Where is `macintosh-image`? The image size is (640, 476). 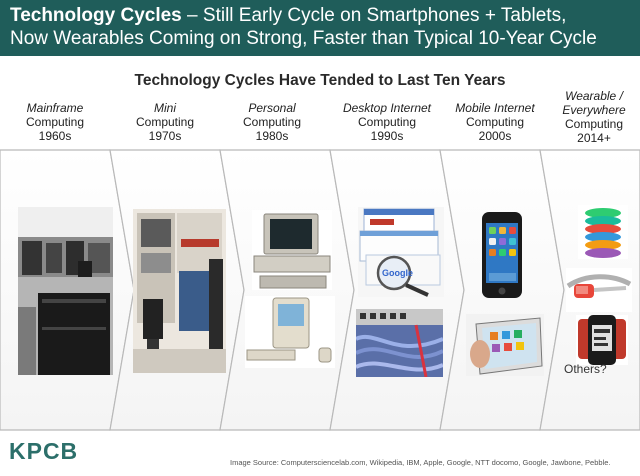
macintosh-image is located at coordinates (290, 332).